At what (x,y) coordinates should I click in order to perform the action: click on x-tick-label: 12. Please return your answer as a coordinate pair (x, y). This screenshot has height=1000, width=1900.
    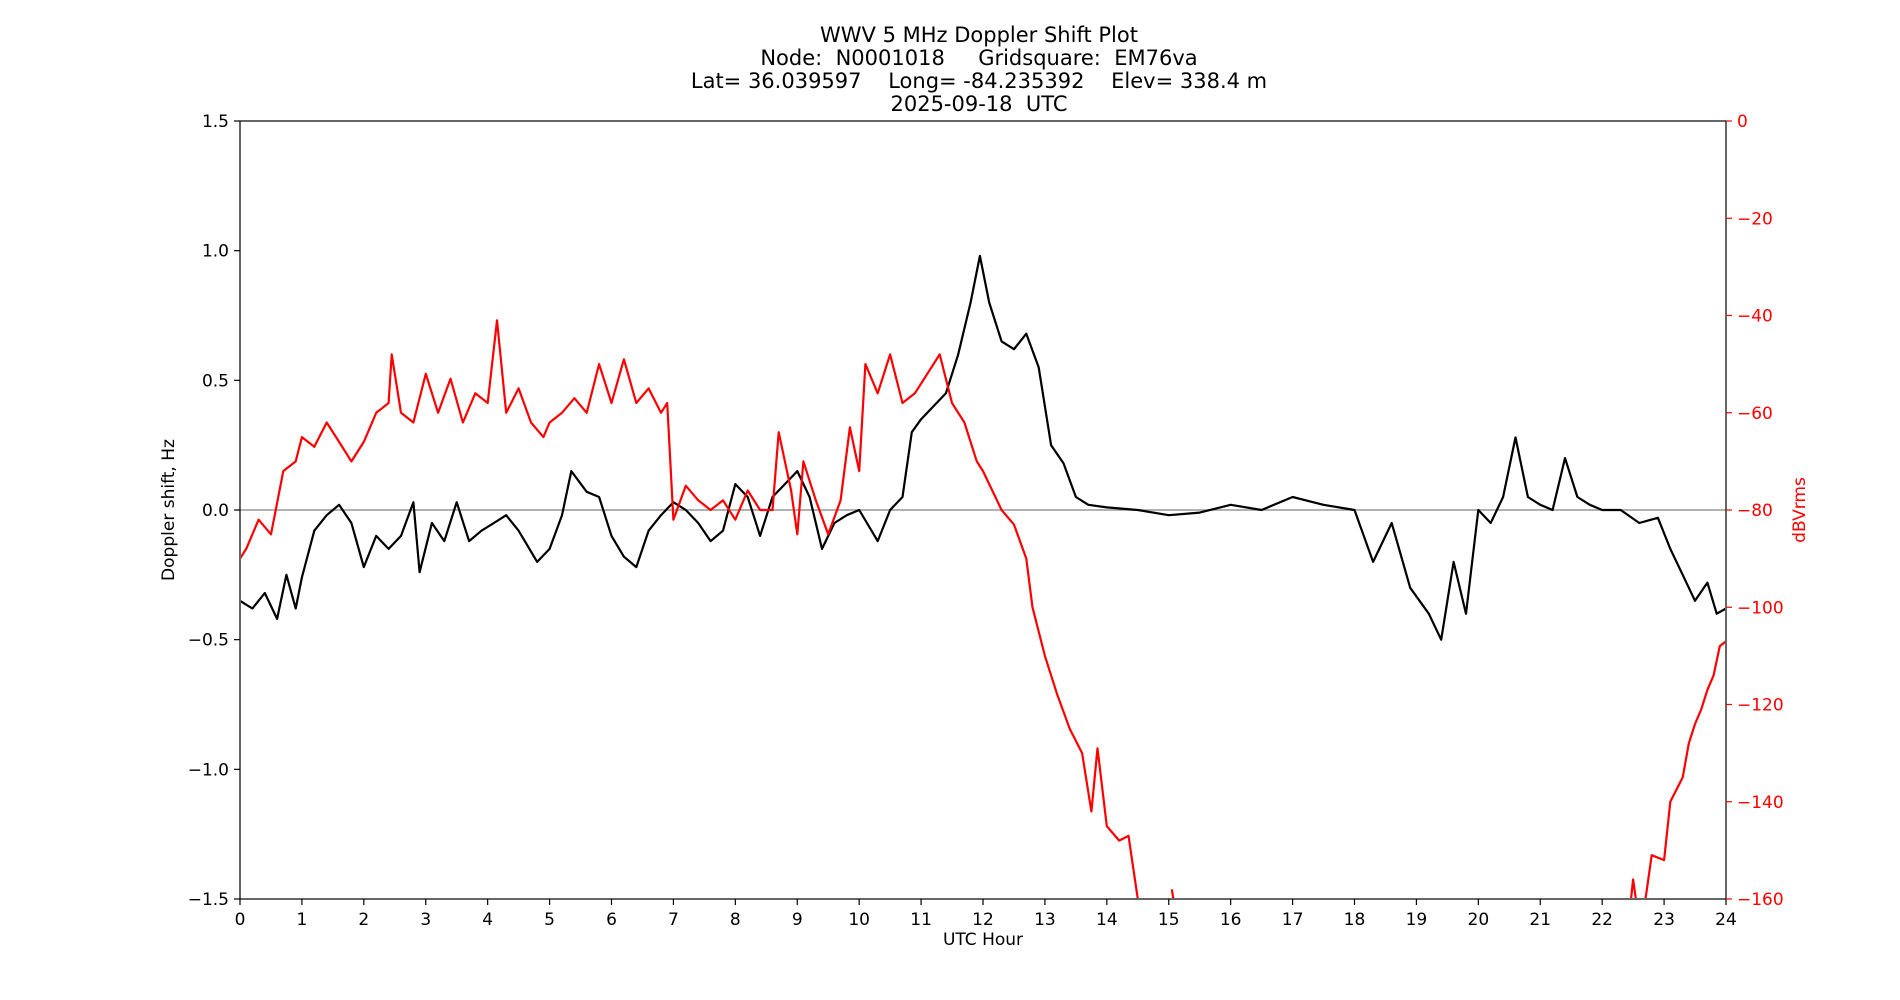
    Looking at the image, I should click on (983, 920).